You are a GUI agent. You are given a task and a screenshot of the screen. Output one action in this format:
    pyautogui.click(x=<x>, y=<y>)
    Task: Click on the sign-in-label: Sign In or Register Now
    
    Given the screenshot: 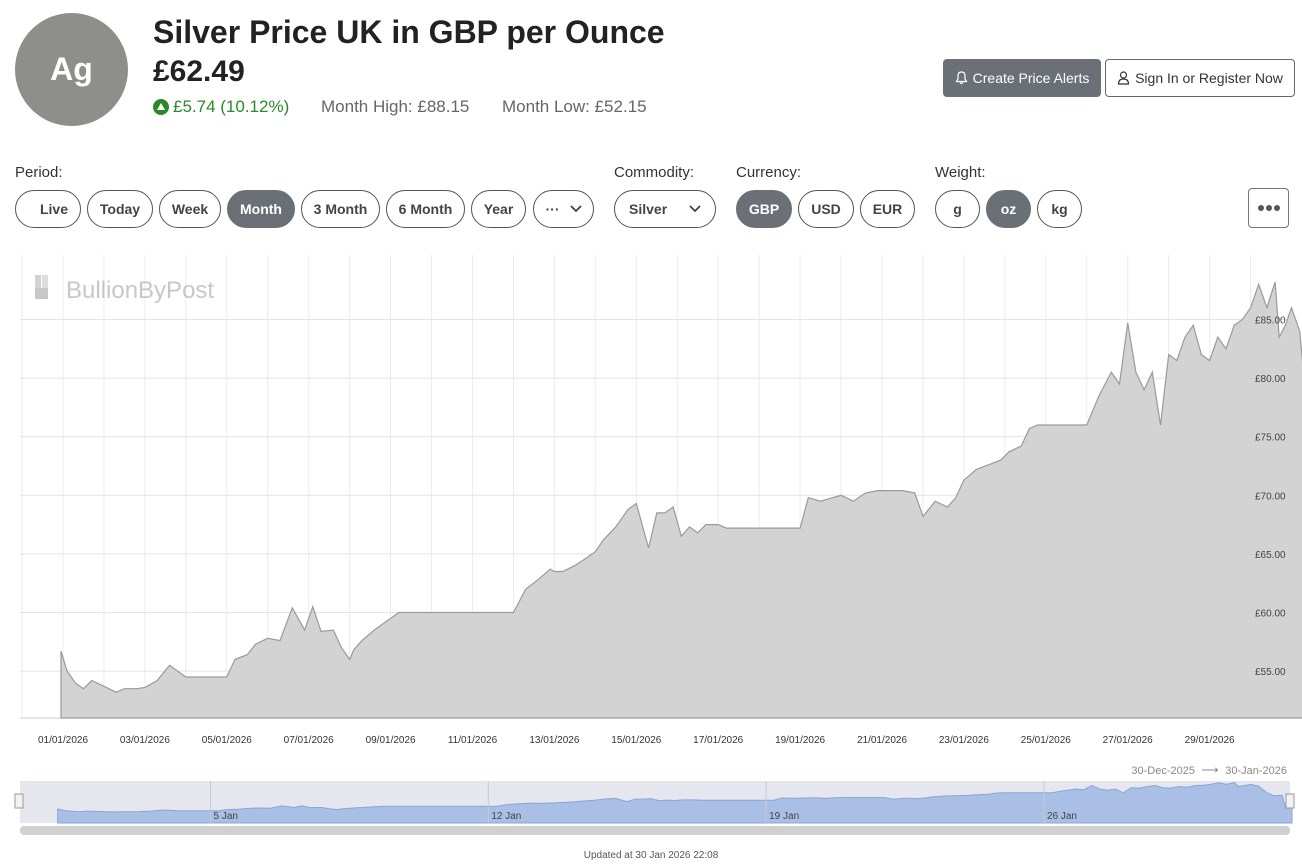 What is the action you would take?
    pyautogui.click(x=1209, y=78)
    